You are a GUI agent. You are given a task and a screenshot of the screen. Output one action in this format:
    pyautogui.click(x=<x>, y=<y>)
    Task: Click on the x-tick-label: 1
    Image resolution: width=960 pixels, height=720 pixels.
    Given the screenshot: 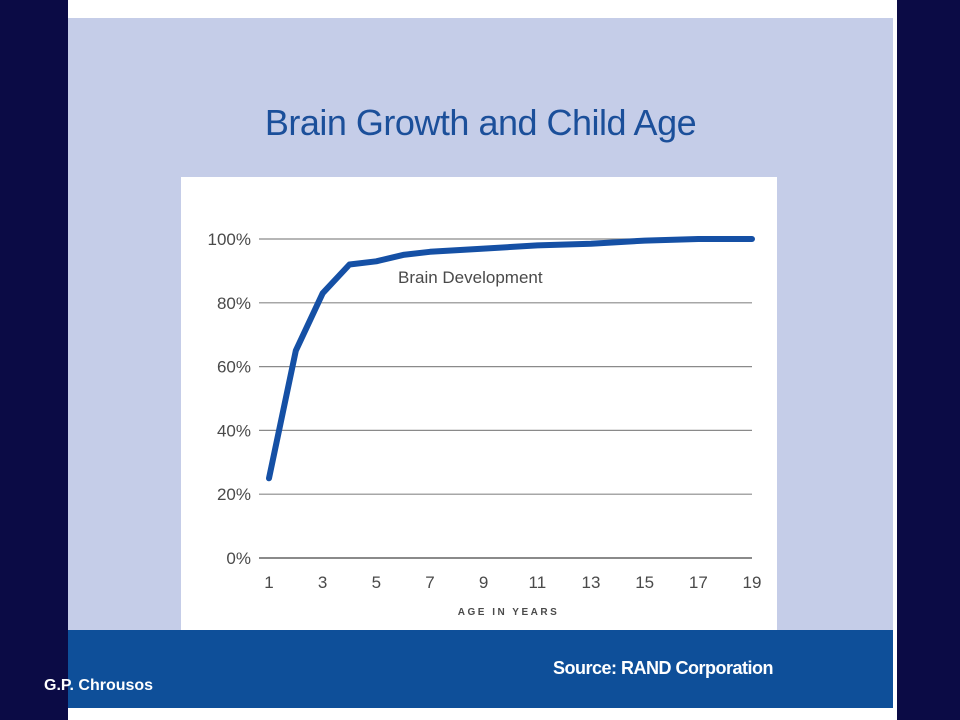 What is the action you would take?
    pyautogui.click(x=268, y=582)
    